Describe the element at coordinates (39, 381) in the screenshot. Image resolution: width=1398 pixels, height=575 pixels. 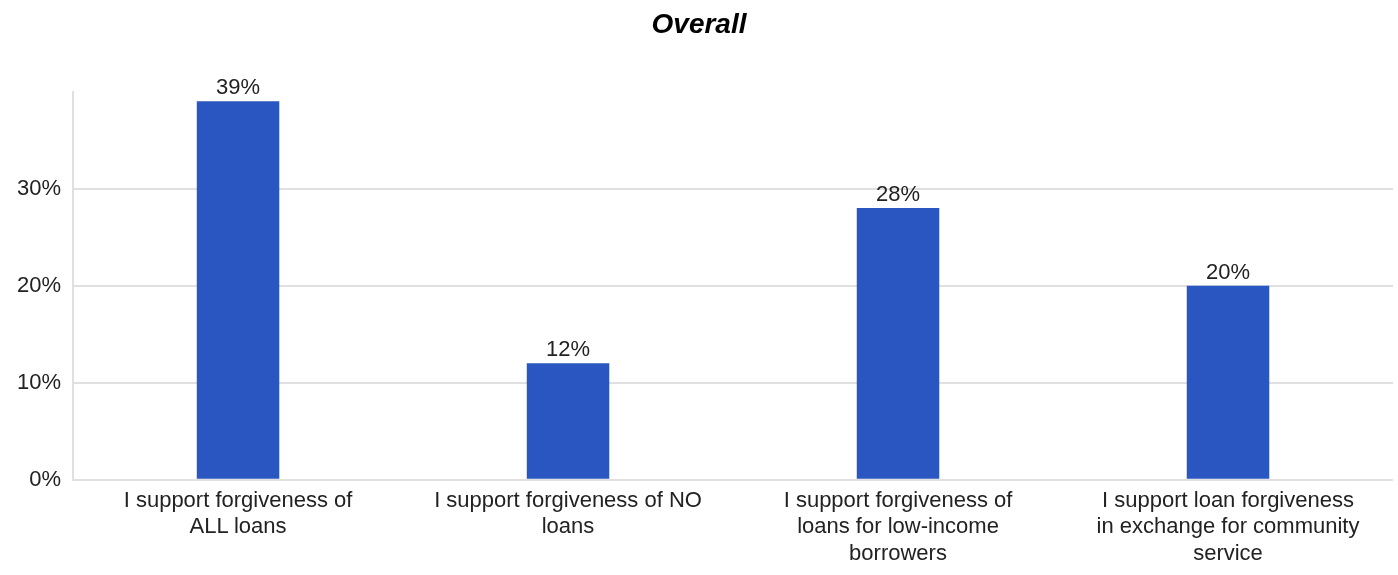
I see `y-tick-label: 10%` at that location.